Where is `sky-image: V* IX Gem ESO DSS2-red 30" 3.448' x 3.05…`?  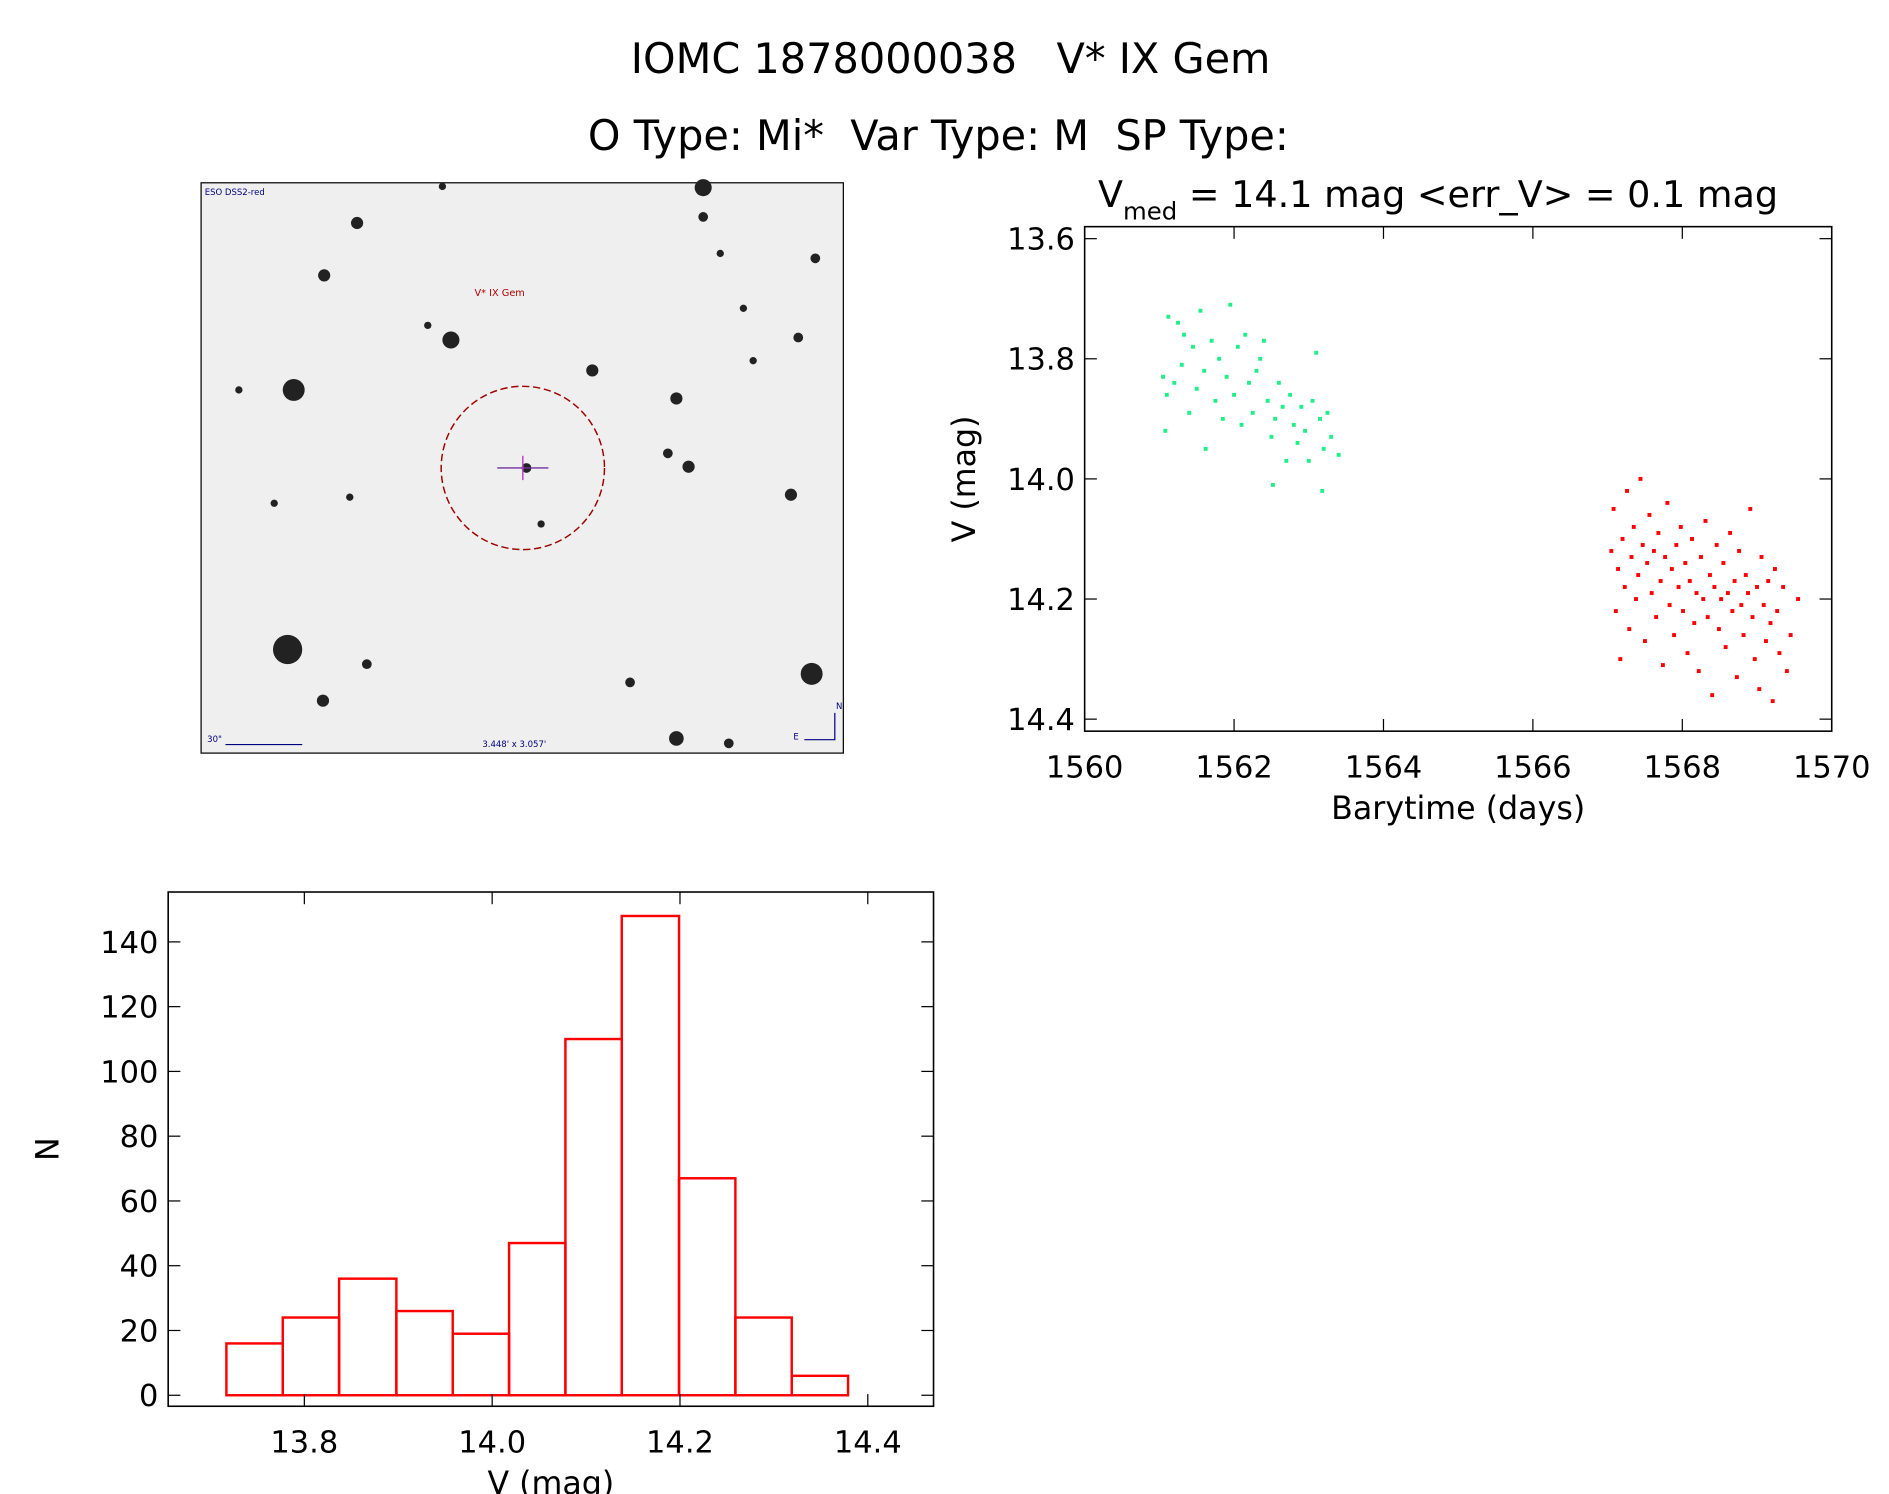 sky-image: V* IX Gem ESO DSS2-red 30" 3.448' x 3.05… is located at coordinates (522, 466).